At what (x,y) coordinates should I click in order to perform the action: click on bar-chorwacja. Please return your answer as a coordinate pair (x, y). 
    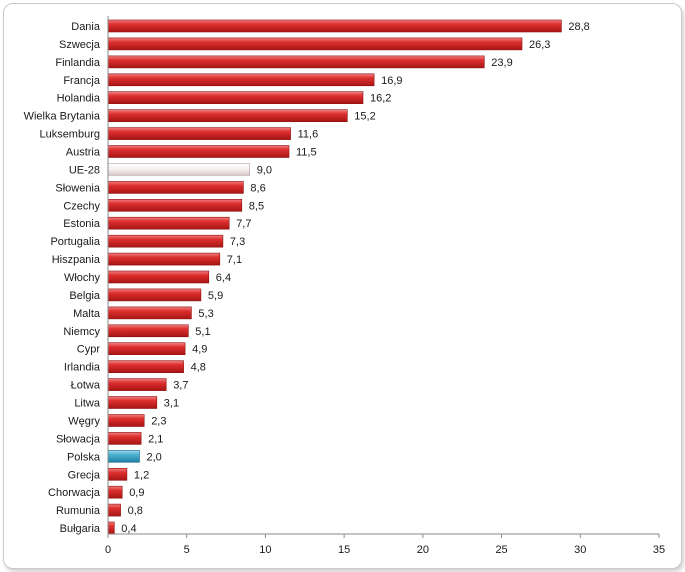
    Looking at the image, I should click on (115, 492).